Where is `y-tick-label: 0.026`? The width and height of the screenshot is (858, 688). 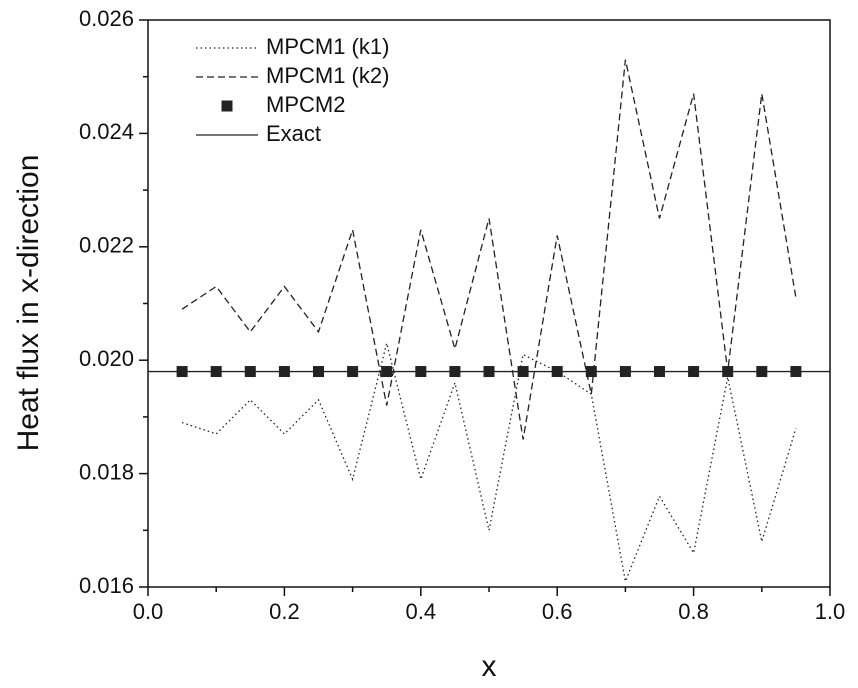
y-tick-label: 0.026 is located at coordinates (106, 18).